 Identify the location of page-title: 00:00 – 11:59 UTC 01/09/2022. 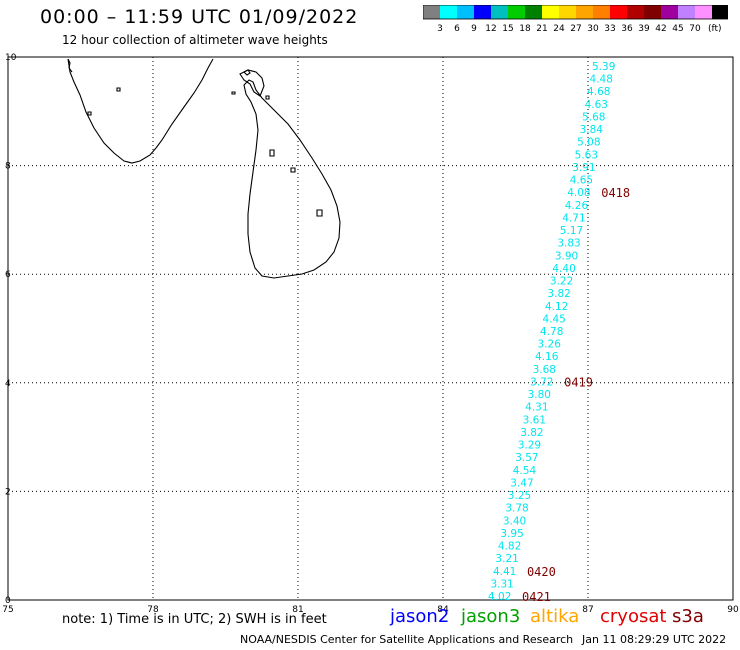
(199, 17).